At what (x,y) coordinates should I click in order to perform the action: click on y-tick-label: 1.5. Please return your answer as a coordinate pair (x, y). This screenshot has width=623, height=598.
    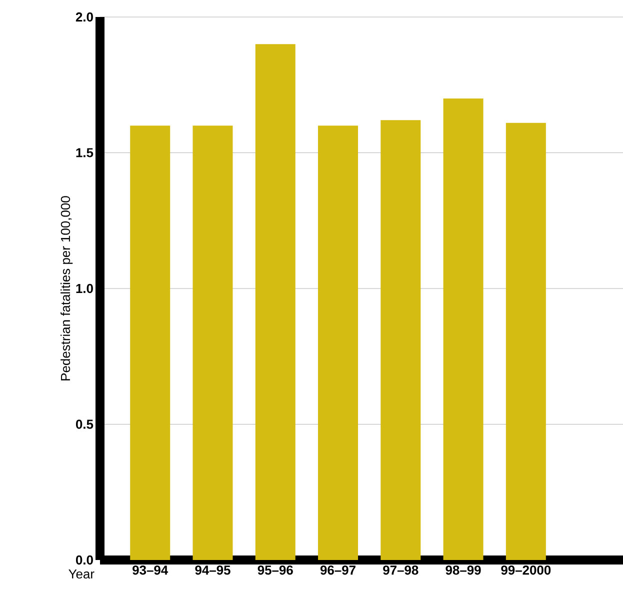
    Looking at the image, I should click on (85, 153).